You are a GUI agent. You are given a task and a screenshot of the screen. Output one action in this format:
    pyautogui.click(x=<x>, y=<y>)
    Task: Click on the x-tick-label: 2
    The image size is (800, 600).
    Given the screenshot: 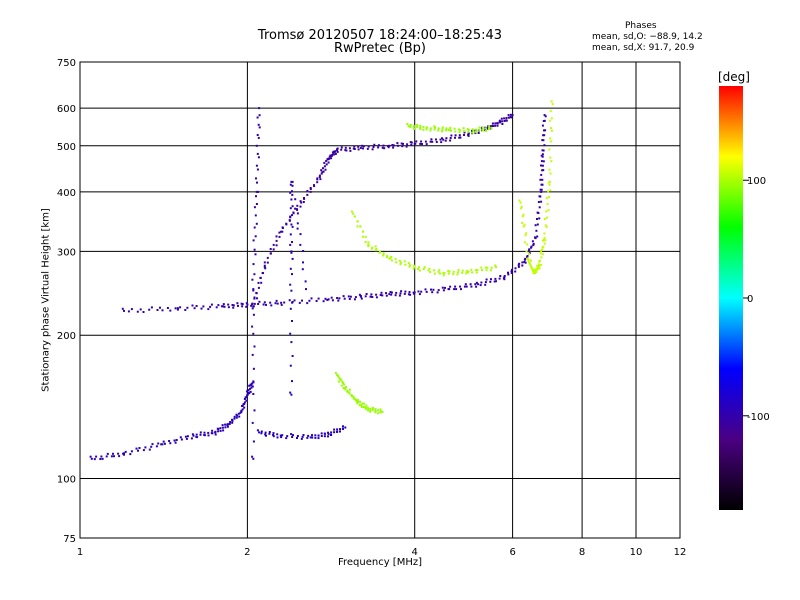 What is the action you would take?
    pyautogui.click(x=247, y=552)
    